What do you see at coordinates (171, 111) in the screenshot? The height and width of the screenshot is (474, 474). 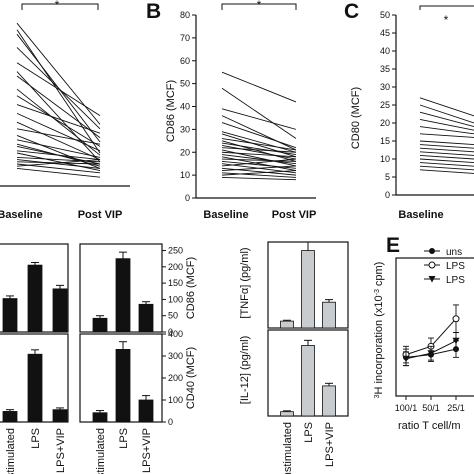 I see `panel-b-ylabel: CD86 (MCF)` at bounding box center [171, 111].